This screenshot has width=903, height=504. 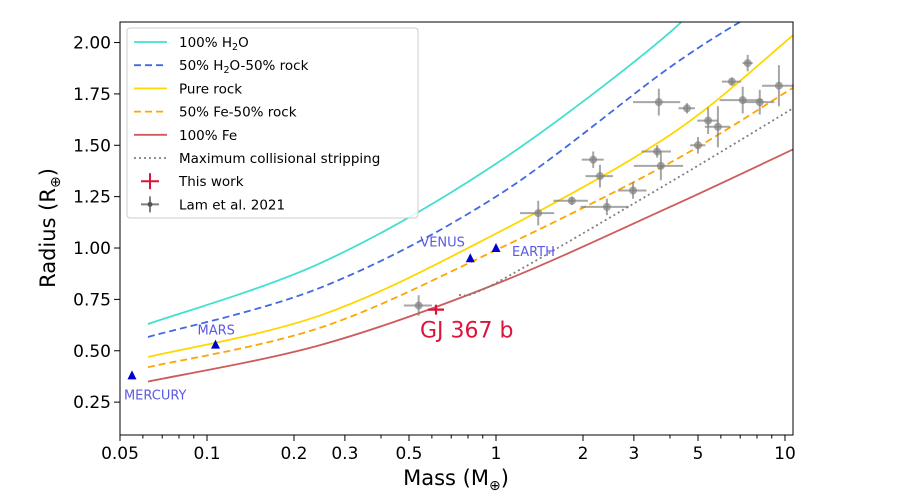 I want to click on planet-marker-earth, so click(x=496, y=248).